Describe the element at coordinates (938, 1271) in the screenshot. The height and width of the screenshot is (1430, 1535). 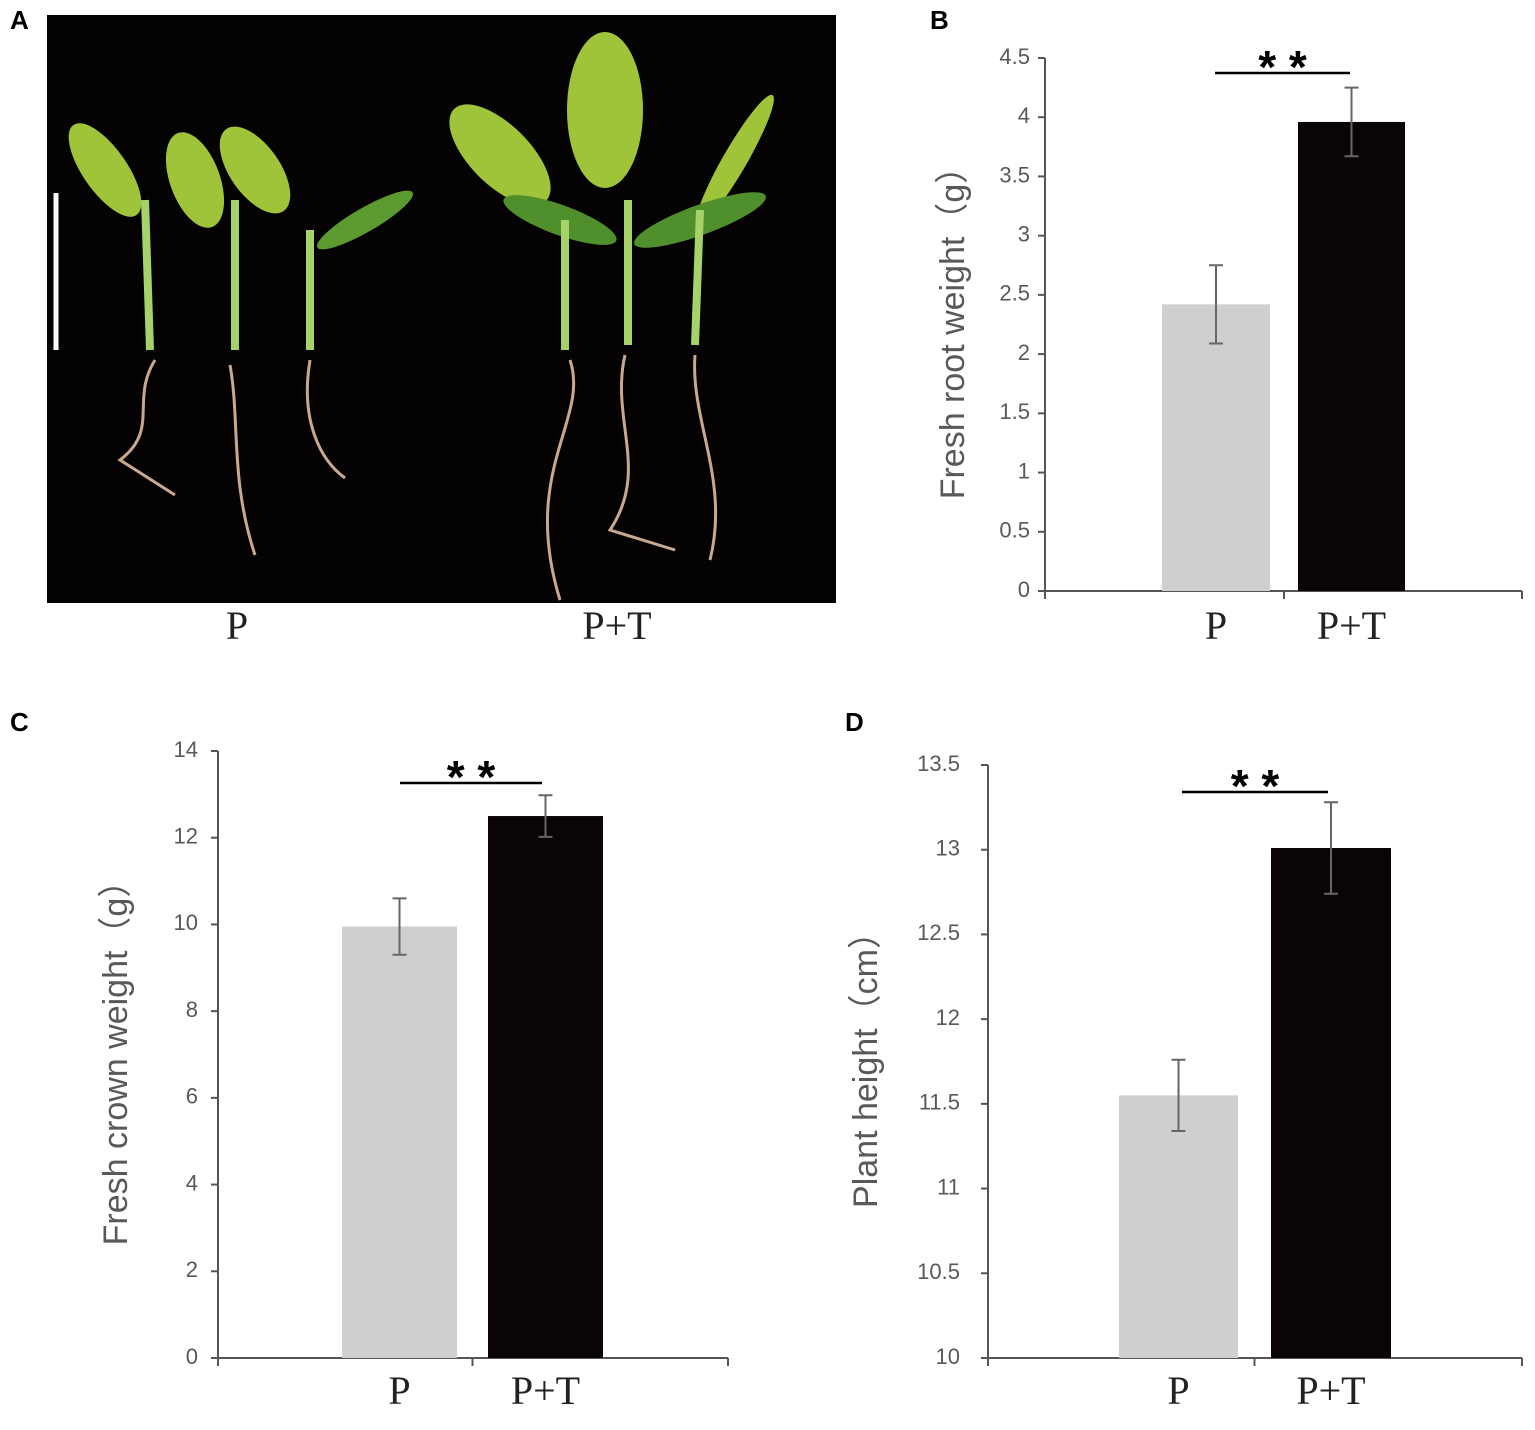
I see `y-tick-label: 10.5` at that location.